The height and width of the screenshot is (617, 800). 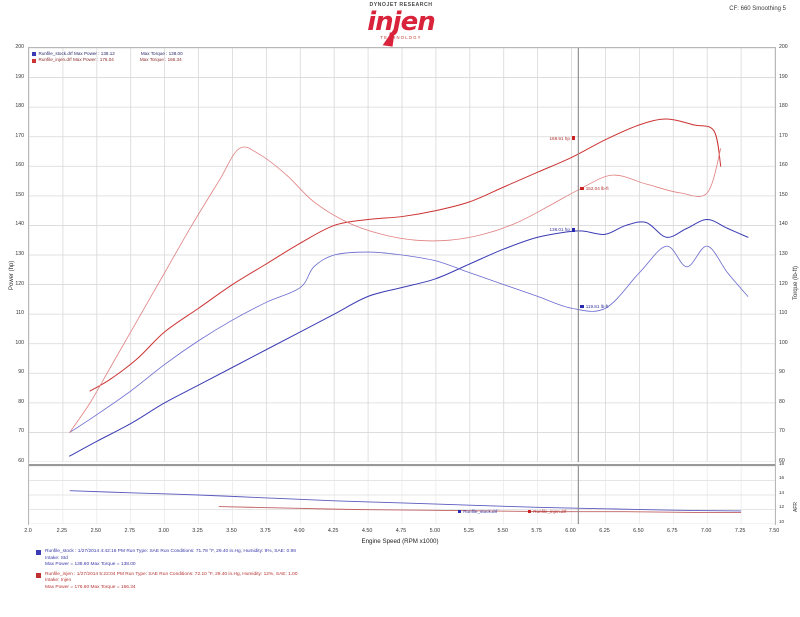 What do you see at coordinates (783, 224) in the screenshot?
I see `y-tick-right: 140` at bounding box center [783, 224].